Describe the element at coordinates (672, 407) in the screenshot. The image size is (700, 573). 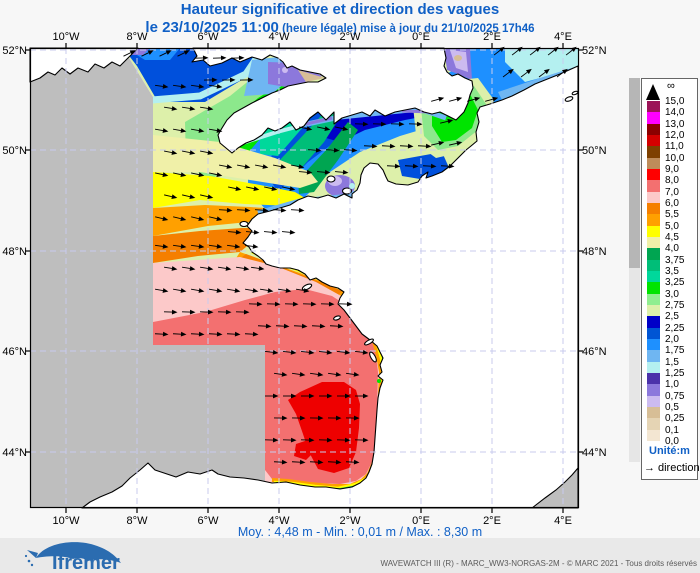
I see `legend-value: 0,5` at that location.